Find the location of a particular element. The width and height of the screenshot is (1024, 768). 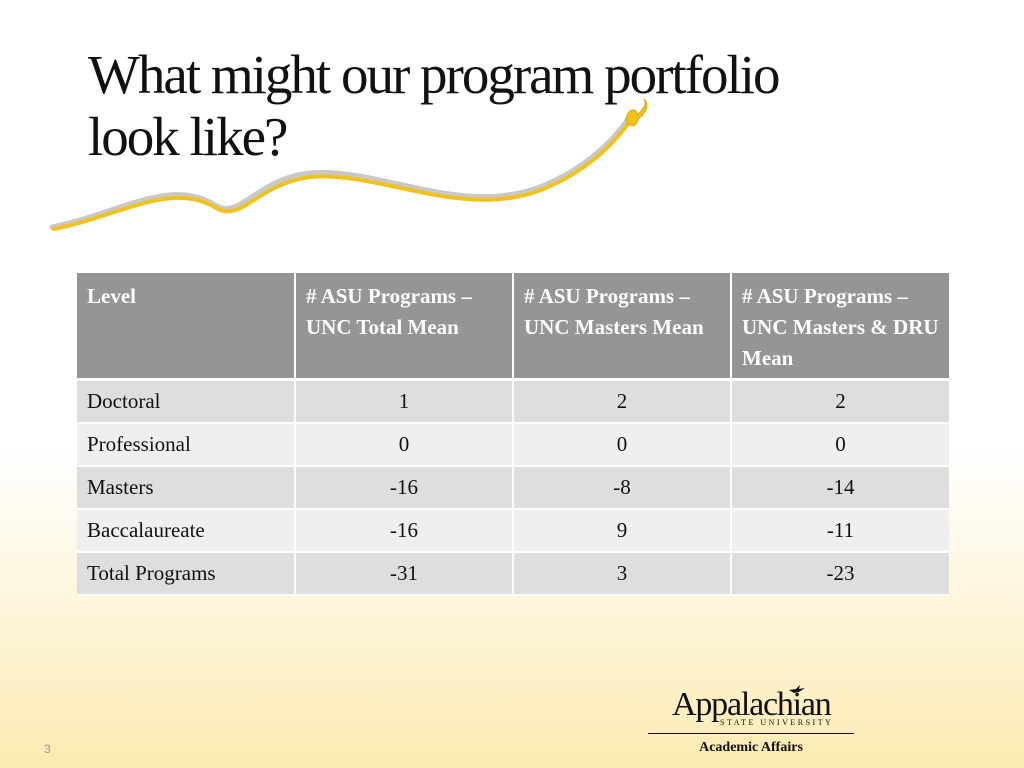

masters-dru-mean-cell: 0 is located at coordinates (840, 445).